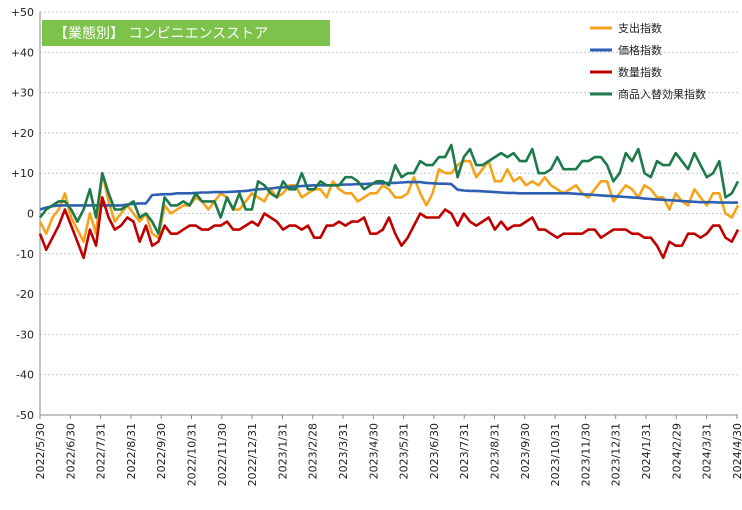 The image size is (742, 510). I want to click on y-tick-label: -20, so click(25, 294).